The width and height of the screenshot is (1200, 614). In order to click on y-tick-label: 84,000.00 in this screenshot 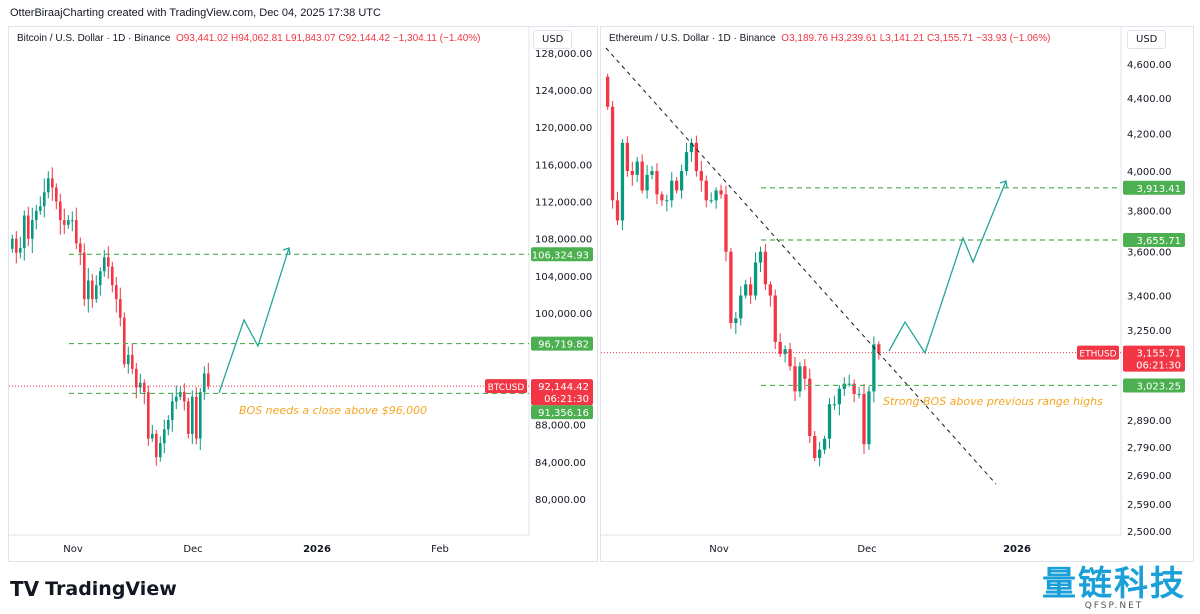, I will do `click(560, 463)`.